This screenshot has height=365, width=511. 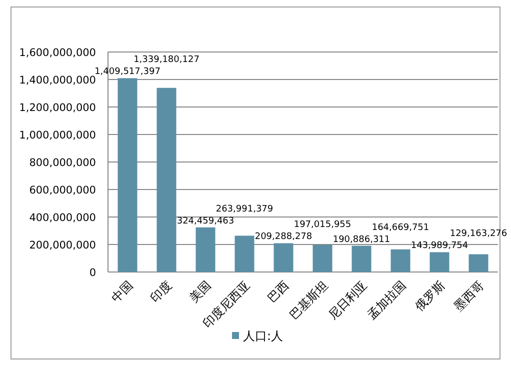 I want to click on x-tick-label: 墨西哥, so click(x=469, y=296).